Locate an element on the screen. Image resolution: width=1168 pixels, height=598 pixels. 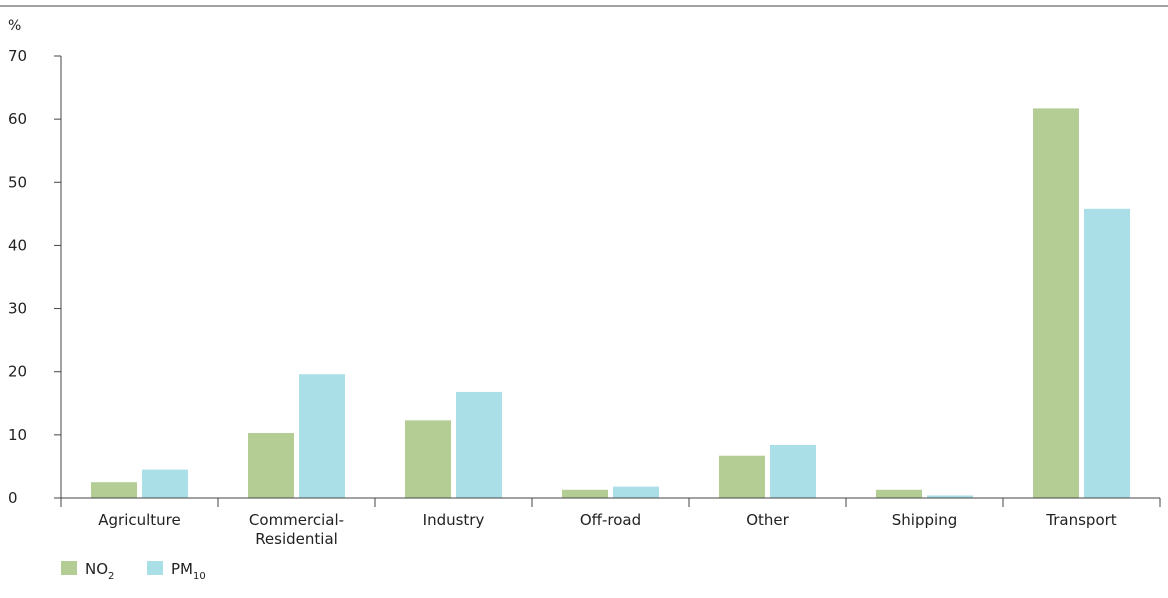
x-category-label: Agriculture is located at coordinates (139, 520).